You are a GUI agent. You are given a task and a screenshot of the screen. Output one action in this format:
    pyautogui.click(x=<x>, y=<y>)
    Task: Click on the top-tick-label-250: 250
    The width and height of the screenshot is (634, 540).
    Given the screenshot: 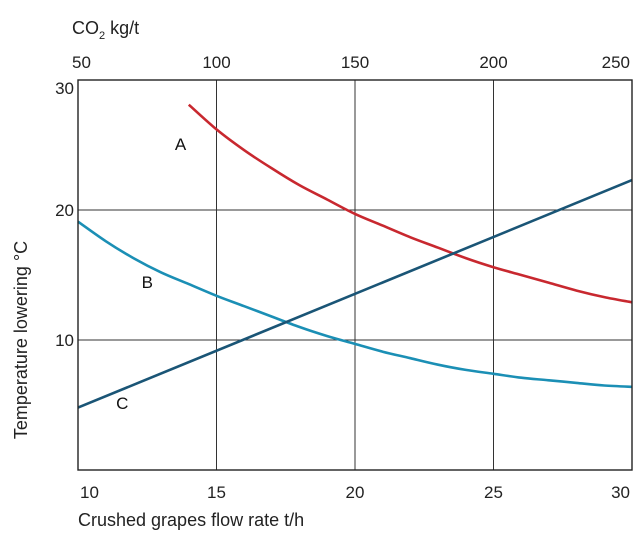 What is the action you would take?
    pyautogui.click(x=616, y=62)
    